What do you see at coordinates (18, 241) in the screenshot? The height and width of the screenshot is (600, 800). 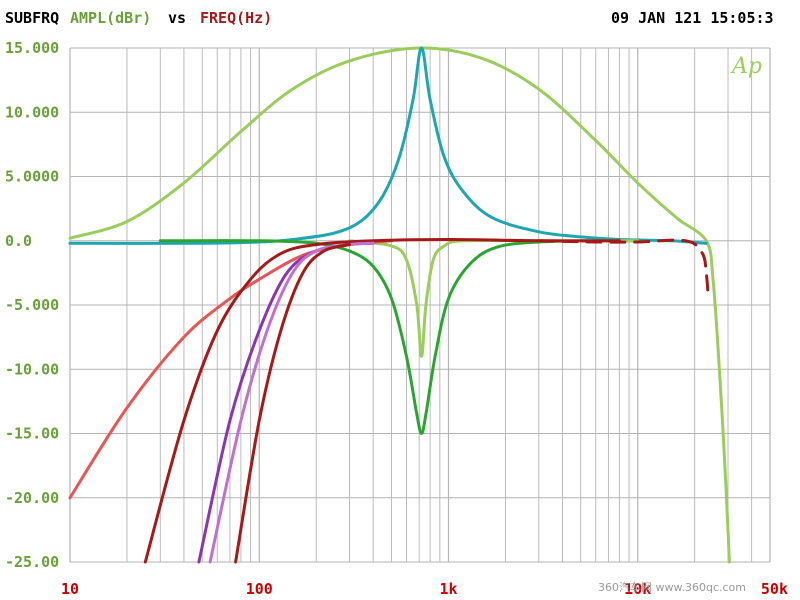 I see `y-tick-label: 0.0` at bounding box center [18, 241].